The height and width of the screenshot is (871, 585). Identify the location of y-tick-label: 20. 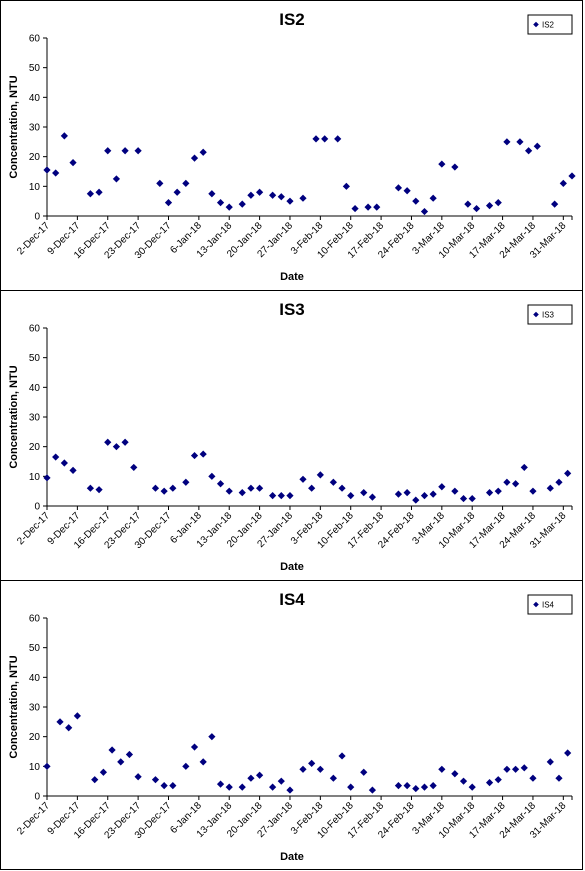
(35, 157).